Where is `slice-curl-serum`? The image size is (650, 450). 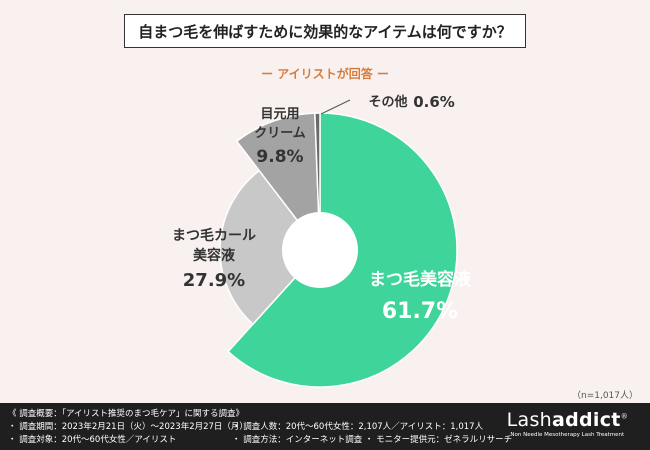 slice-curl-serum is located at coordinates (270, 247).